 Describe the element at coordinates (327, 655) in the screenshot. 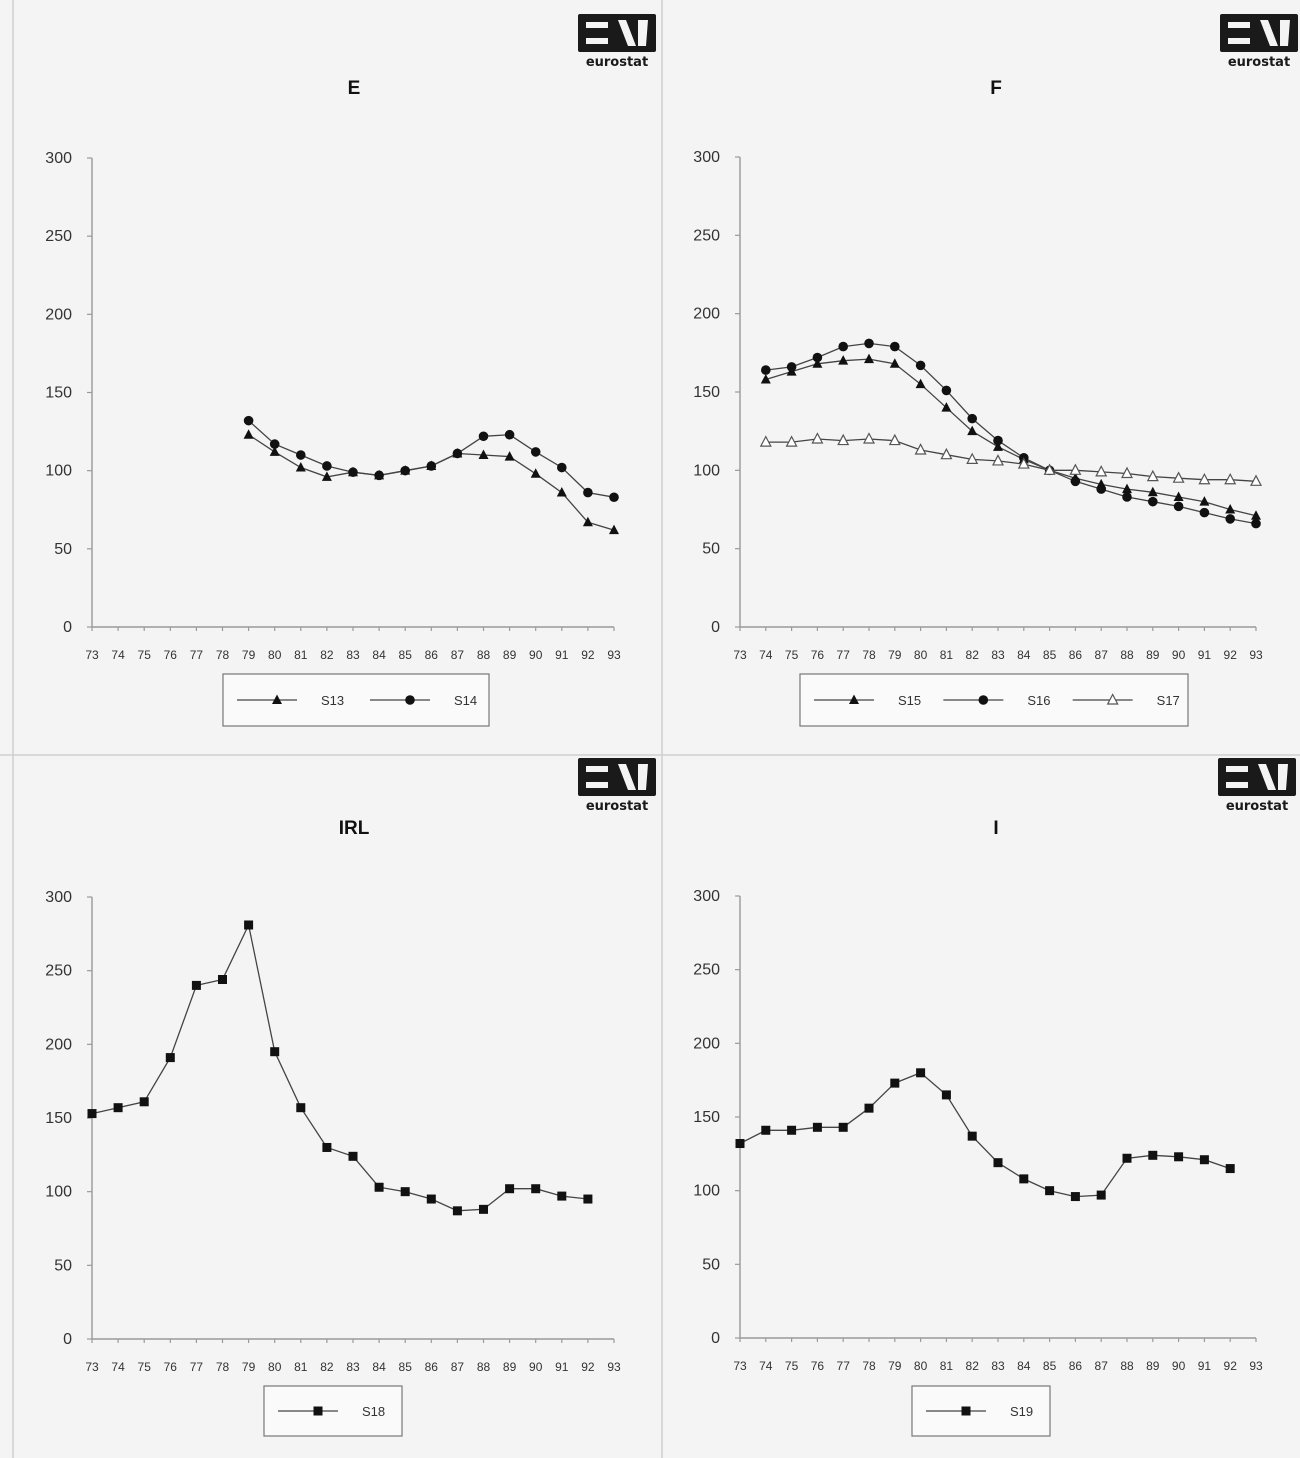

I see `x-tick-label: 82` at that location.